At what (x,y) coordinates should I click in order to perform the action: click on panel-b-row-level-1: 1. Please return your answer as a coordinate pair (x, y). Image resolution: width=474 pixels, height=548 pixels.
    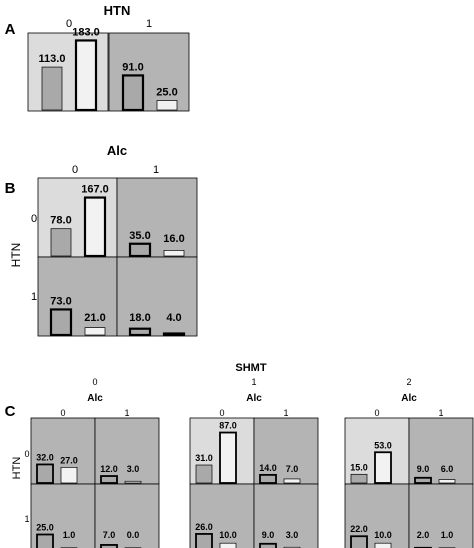
    Looking at the image, I should click on (34, 297).